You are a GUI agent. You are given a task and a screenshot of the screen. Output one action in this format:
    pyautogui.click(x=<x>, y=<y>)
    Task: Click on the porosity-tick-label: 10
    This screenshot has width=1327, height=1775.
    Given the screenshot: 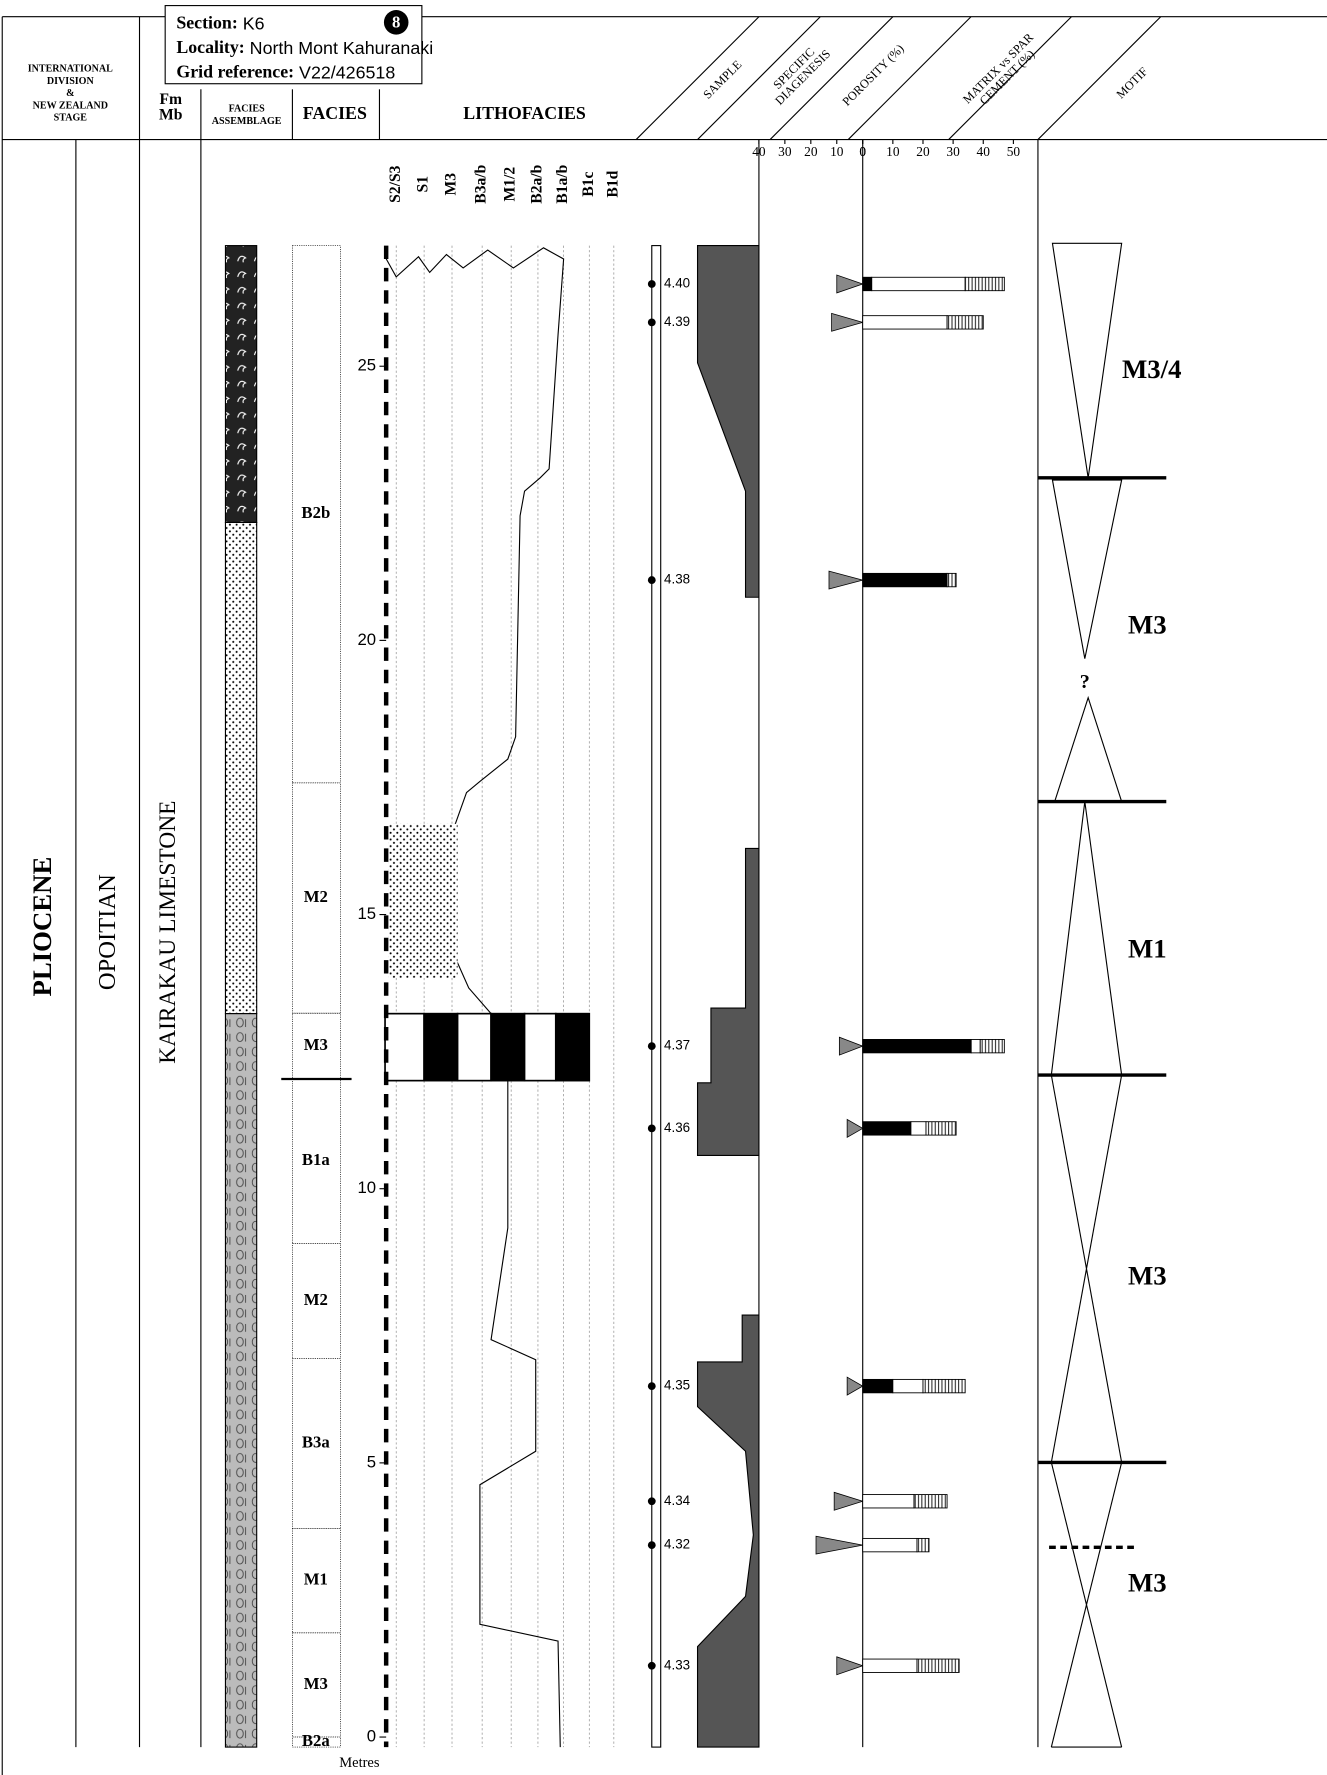 What is the action you would take?
    pyautogui.click(x=837, y=151)
    